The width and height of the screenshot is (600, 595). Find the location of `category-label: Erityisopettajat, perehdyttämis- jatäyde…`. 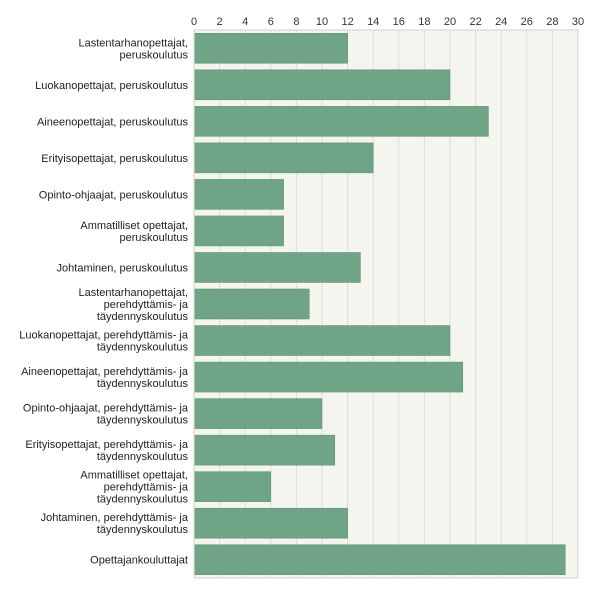

category-label: Erityisopettajat, perehdyttämis- jatäyde… is located at coordinates (107, 451).